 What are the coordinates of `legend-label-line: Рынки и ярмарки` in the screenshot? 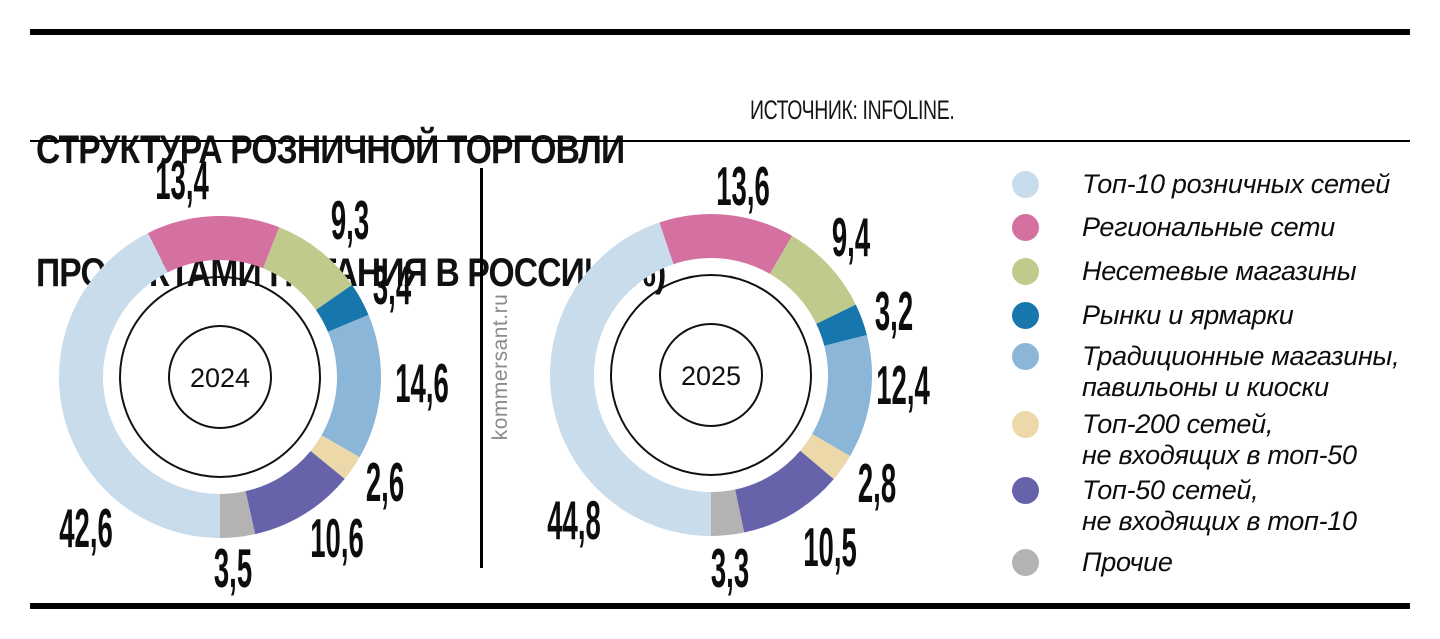 It's located at (1188, 315).